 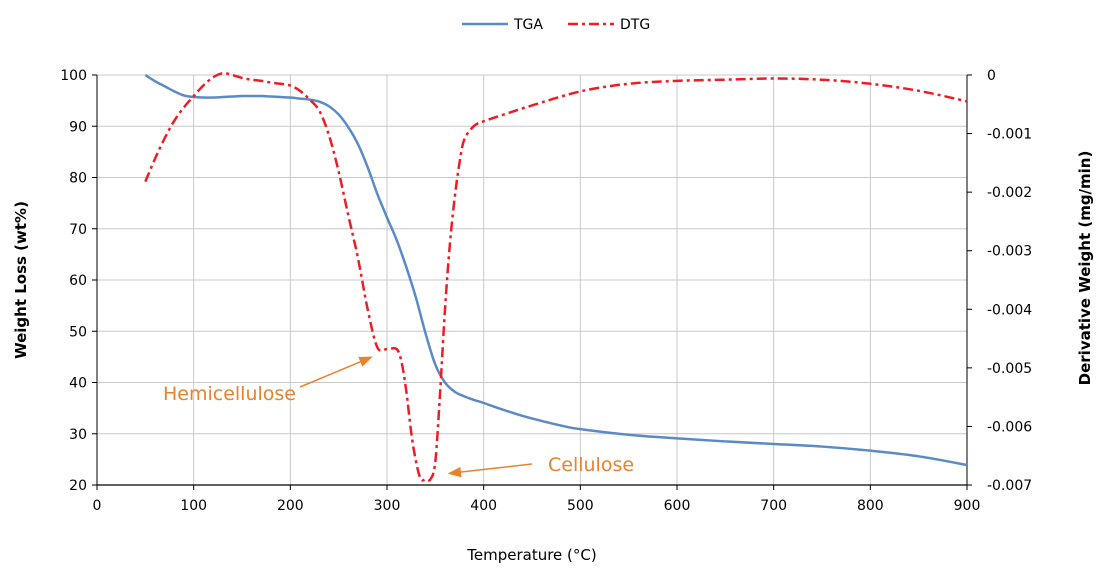 What do you see at coordinates (1009, 486) in the screenshot?
I see `y2-tick-label: -0.007` at bounding box center [1009, 486].